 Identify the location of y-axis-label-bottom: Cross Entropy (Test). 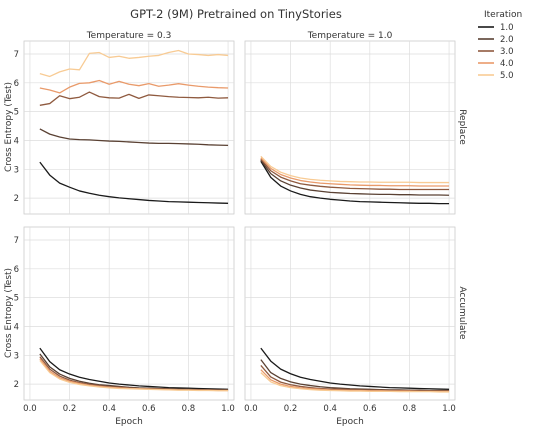
(9, 313).